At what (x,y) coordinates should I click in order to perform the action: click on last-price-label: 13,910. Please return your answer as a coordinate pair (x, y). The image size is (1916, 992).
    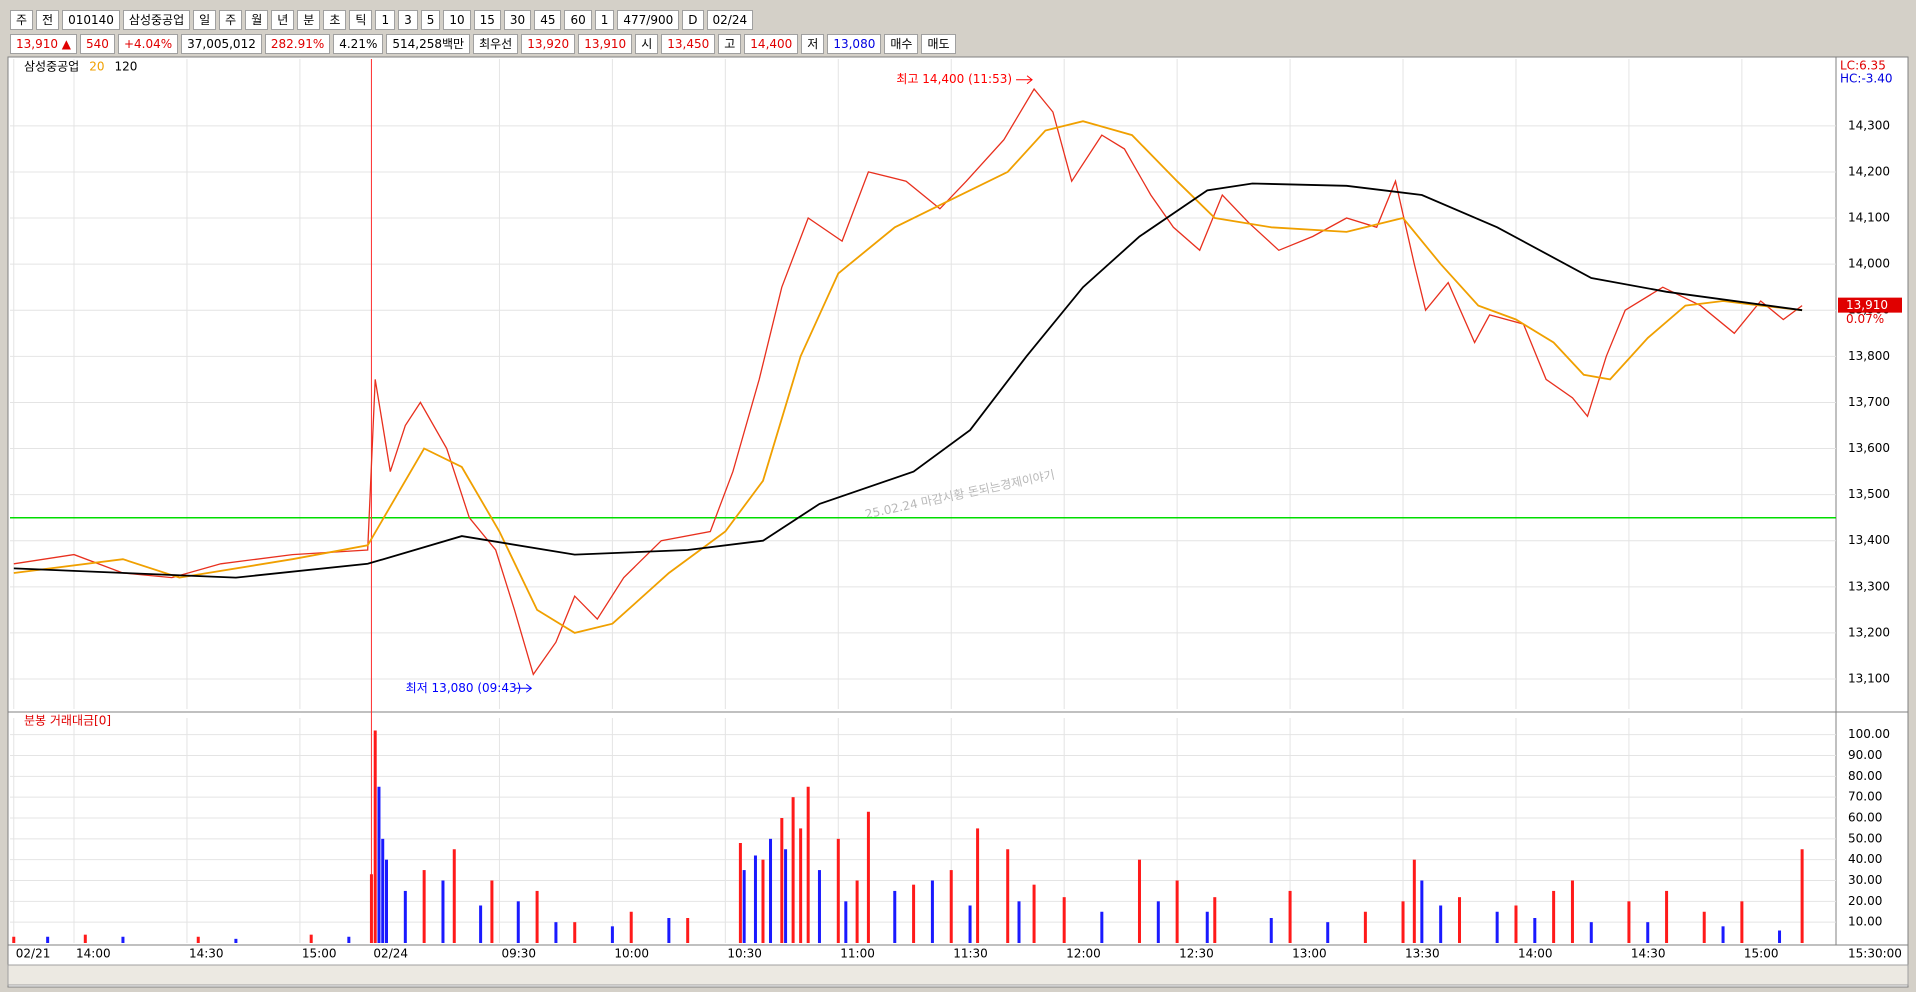
    Looking at the image, I should click on (1867, 305).